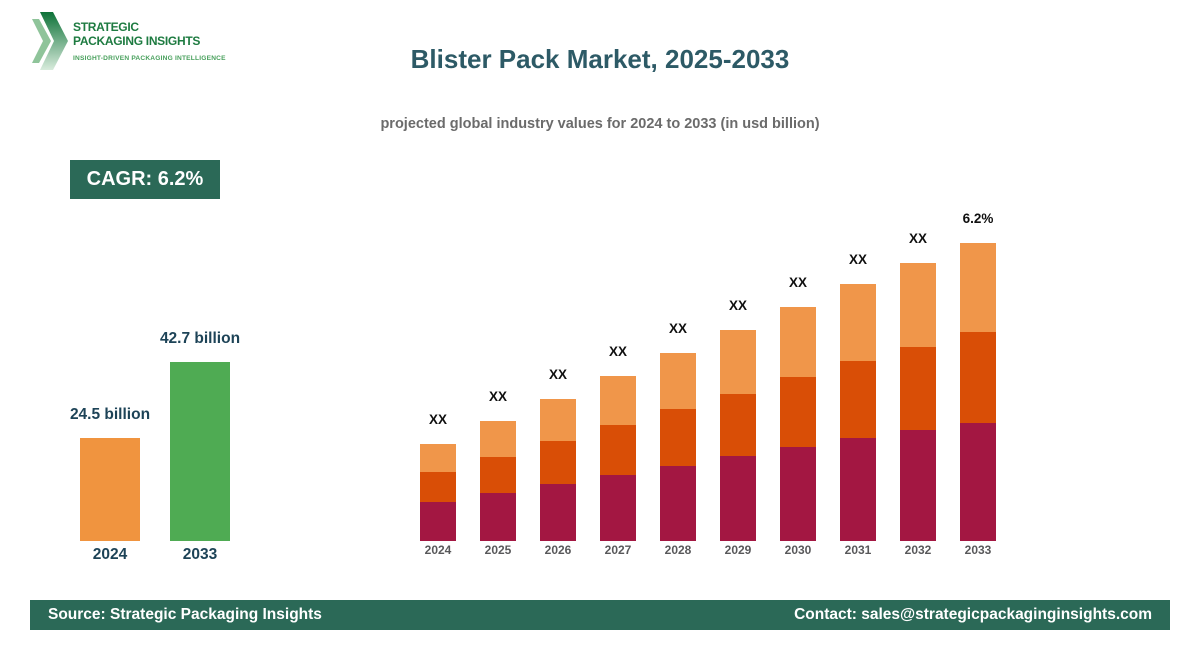  Describe the element at coordinates (145, 179) in the screenshot. I see `cagr-badge: CAGR: 6.2%` at that location.